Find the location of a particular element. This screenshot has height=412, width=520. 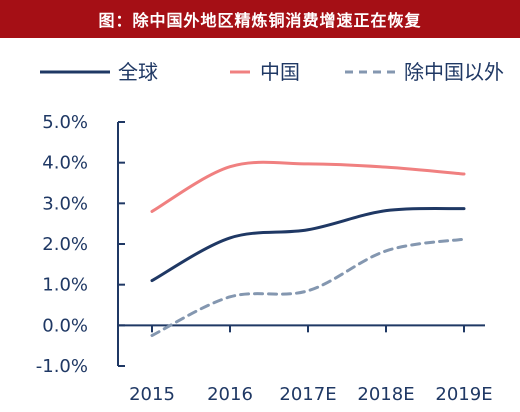

y-tick-label: 4.0% is located at coordinates (65, 163).